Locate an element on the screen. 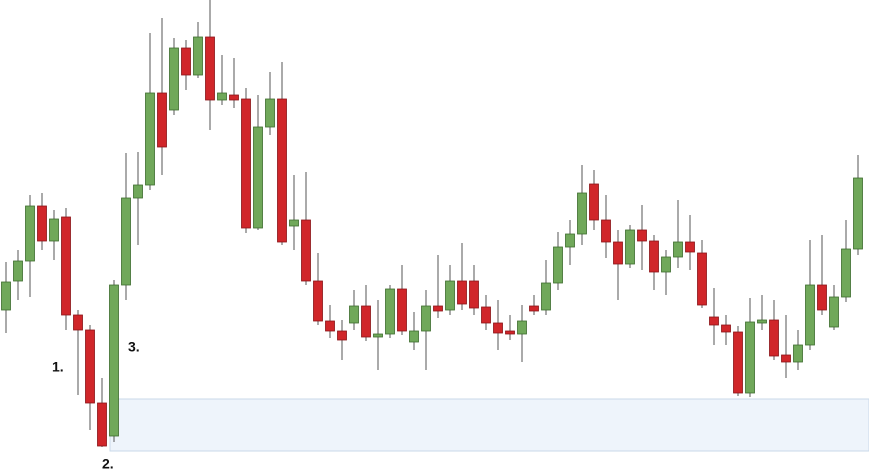 This screenshot has width=869, height=476. annotation: 2. is located at coordinates (108, 464).